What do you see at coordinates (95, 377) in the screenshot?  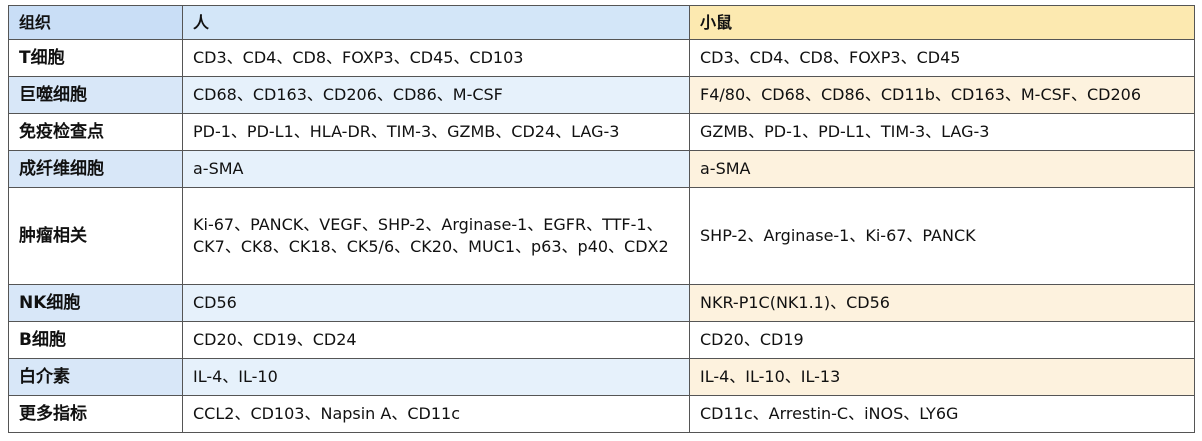 I see `tissue-cell: 白介素` at bounding box center [95, 377].